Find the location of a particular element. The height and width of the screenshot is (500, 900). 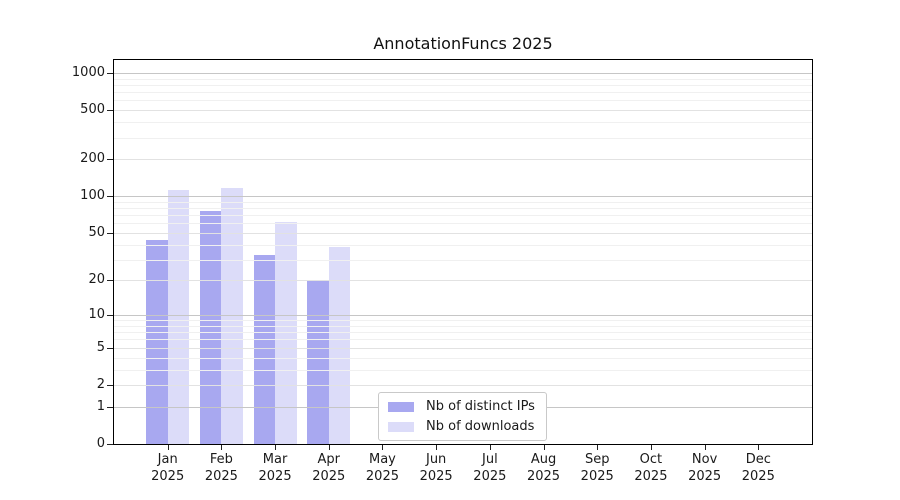

x-tick-label-month: Nov is located at coordinates (704, 459).